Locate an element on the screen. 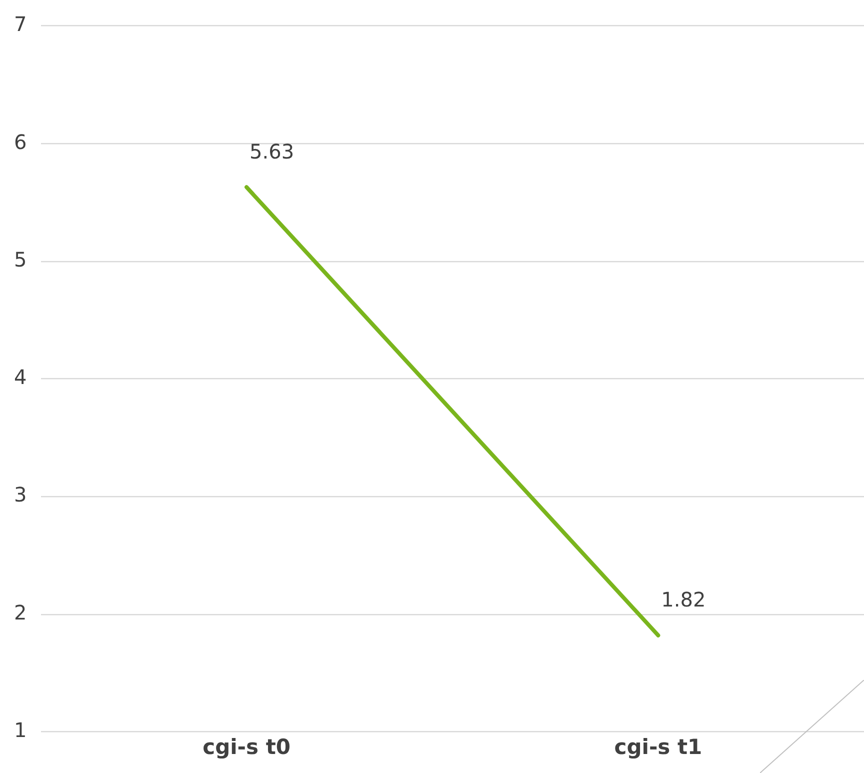  y-tick-label: 7 is located at coordinates (20, 24).